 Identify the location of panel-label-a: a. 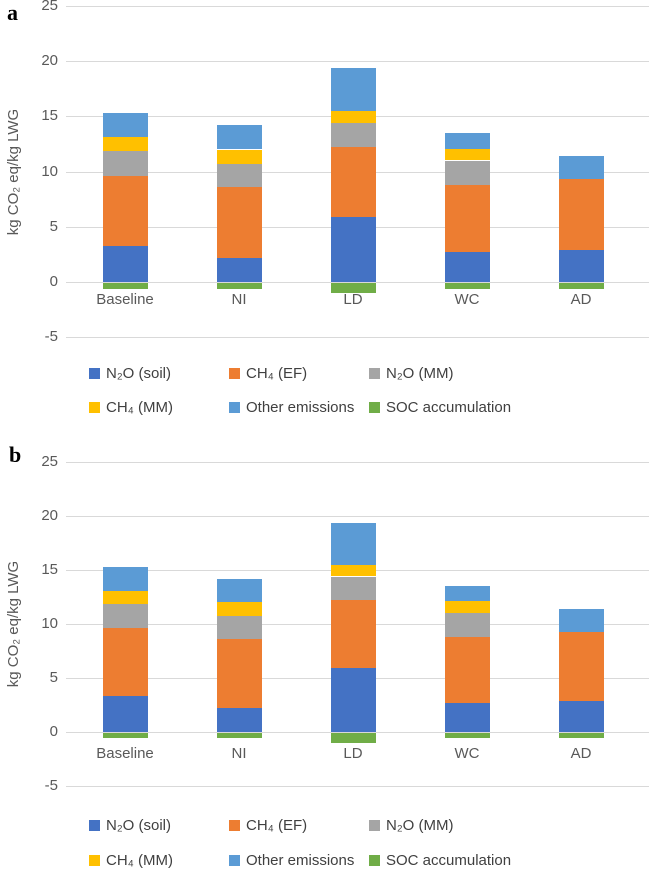
(12, 12).